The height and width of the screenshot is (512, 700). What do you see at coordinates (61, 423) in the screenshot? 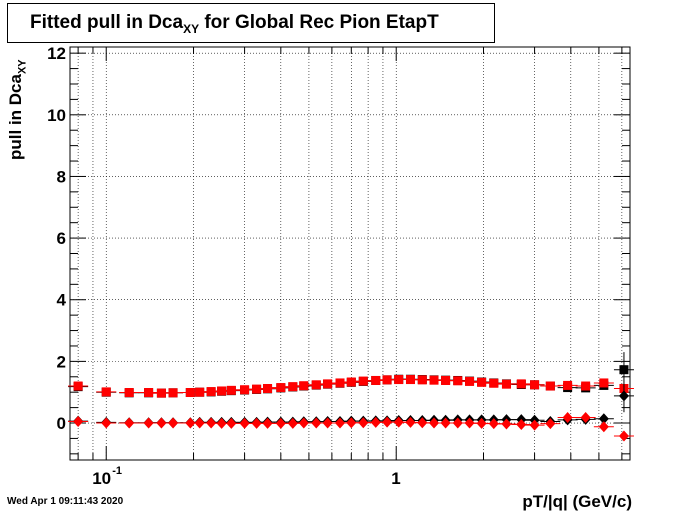
I see `y-tick-label: 0` at bounding box center [61, 423].